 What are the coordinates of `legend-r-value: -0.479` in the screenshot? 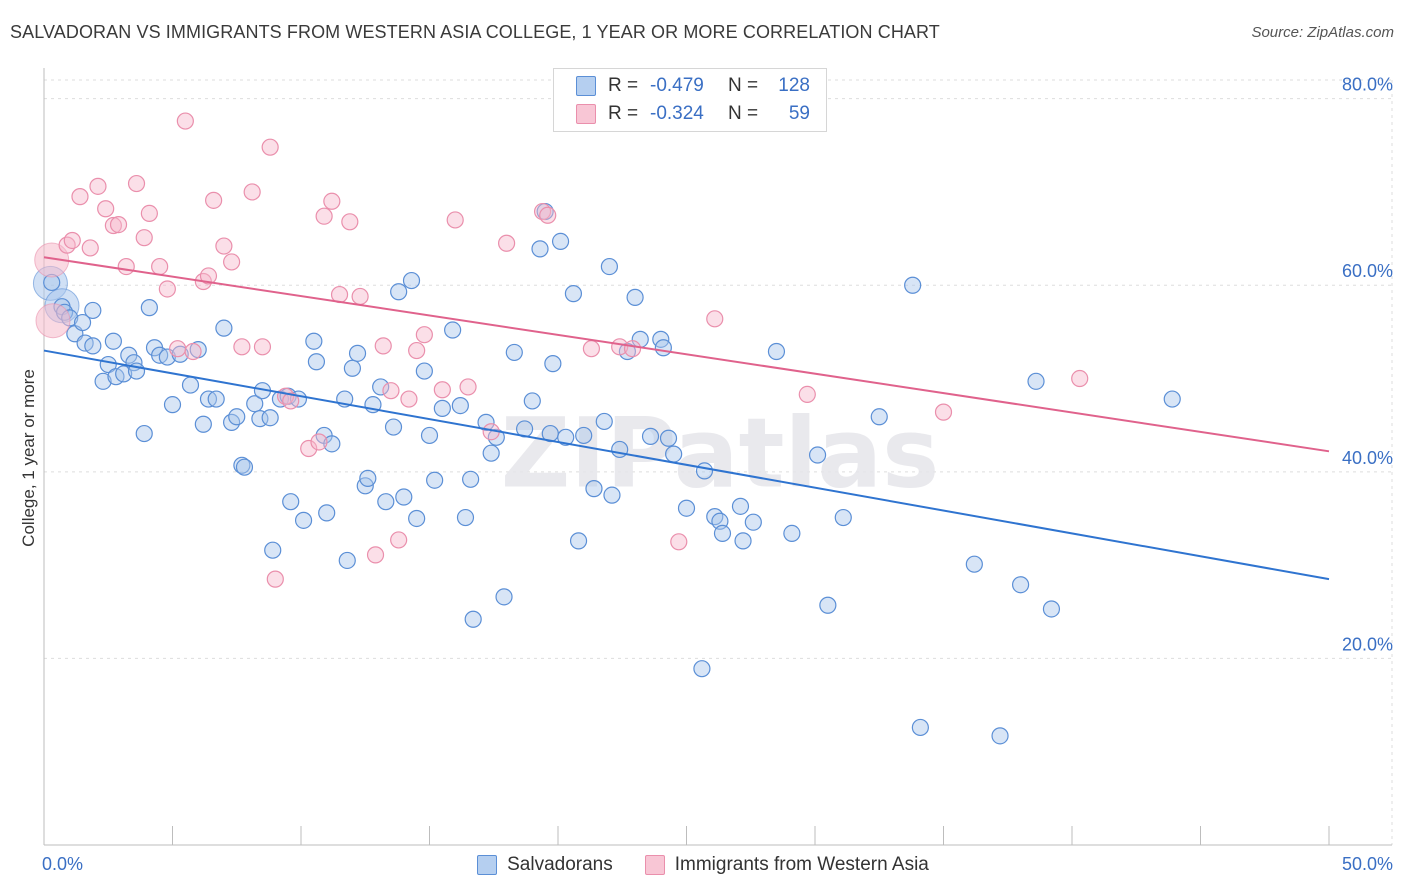 It's located at (677, 85).